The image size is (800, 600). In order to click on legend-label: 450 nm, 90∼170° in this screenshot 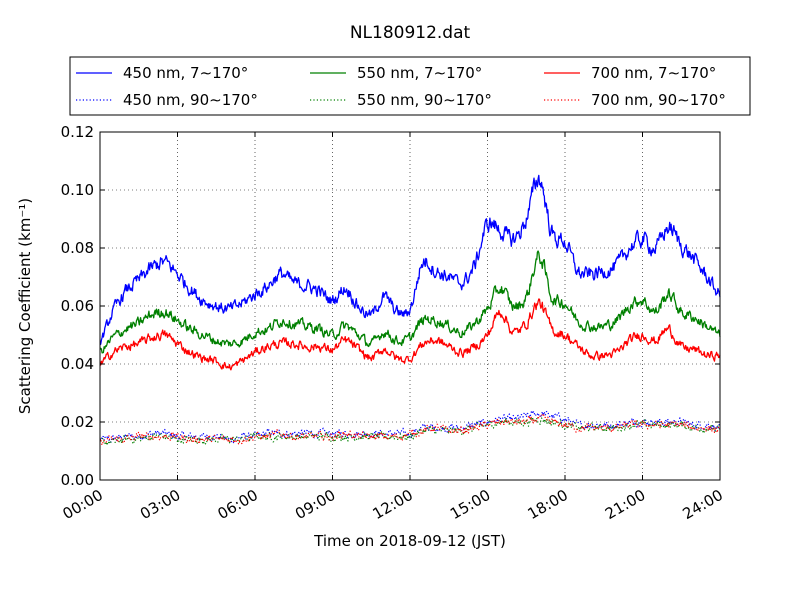, I will do `click(190, 100)`.